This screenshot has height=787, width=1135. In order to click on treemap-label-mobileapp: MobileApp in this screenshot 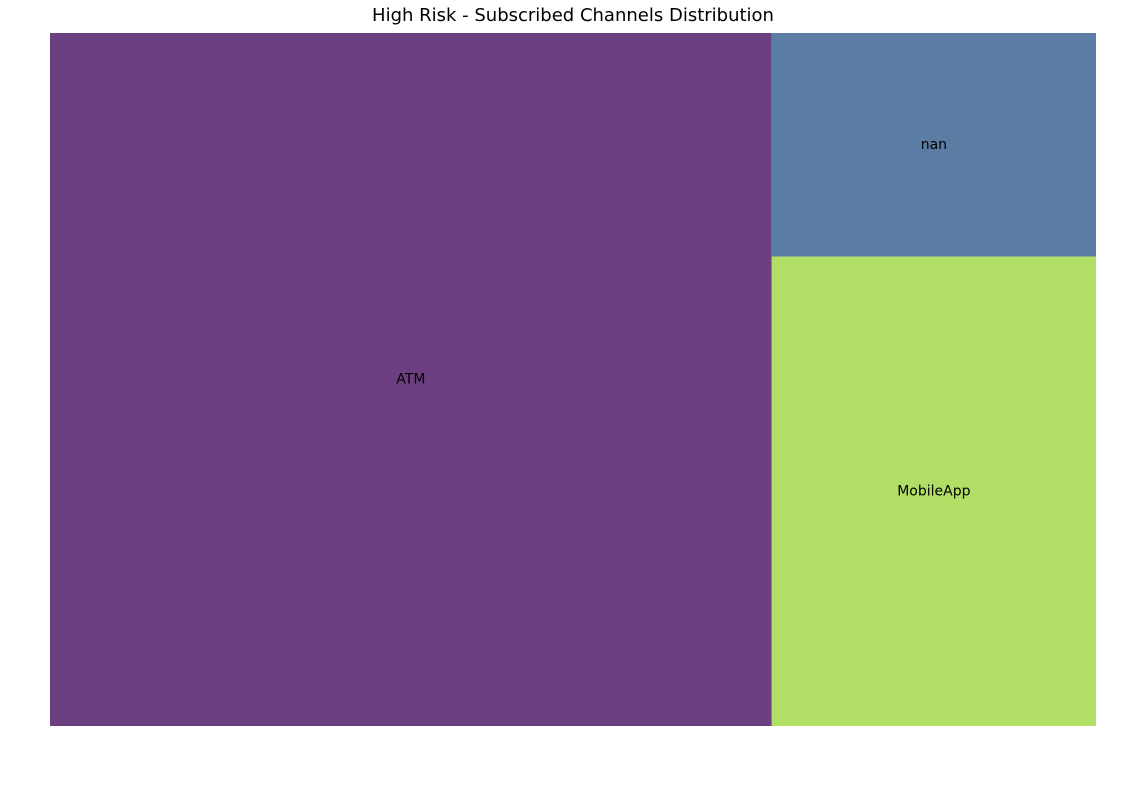, I will do `click(933, 491)`.